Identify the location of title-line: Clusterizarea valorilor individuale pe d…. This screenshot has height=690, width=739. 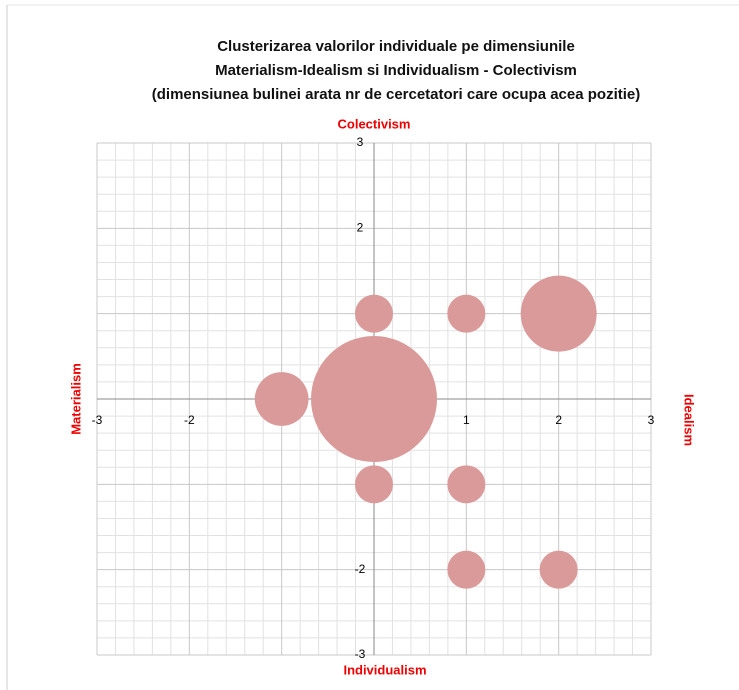
(396, 46).